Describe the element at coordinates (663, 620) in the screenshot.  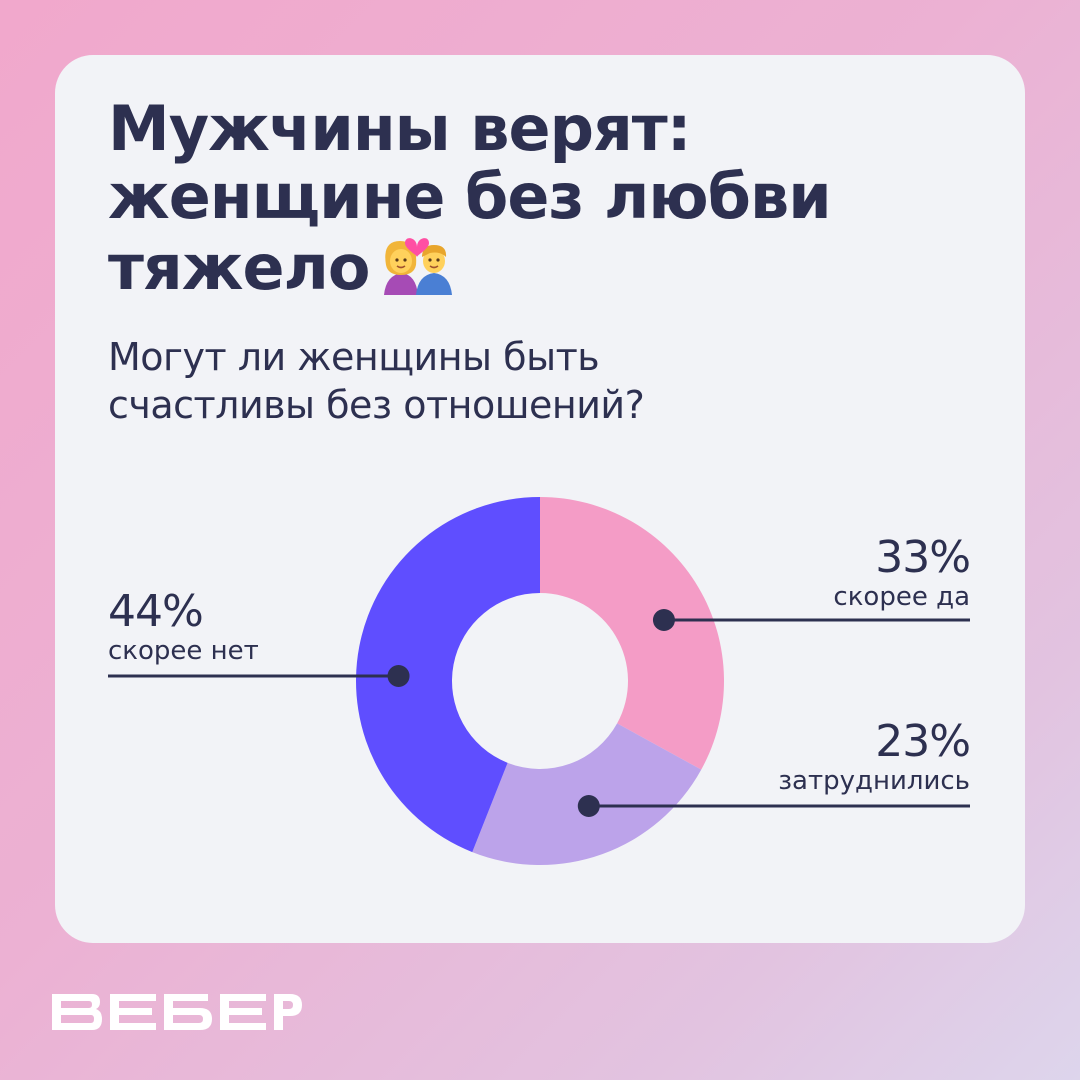
I see `leader-dot-yes` at that location.